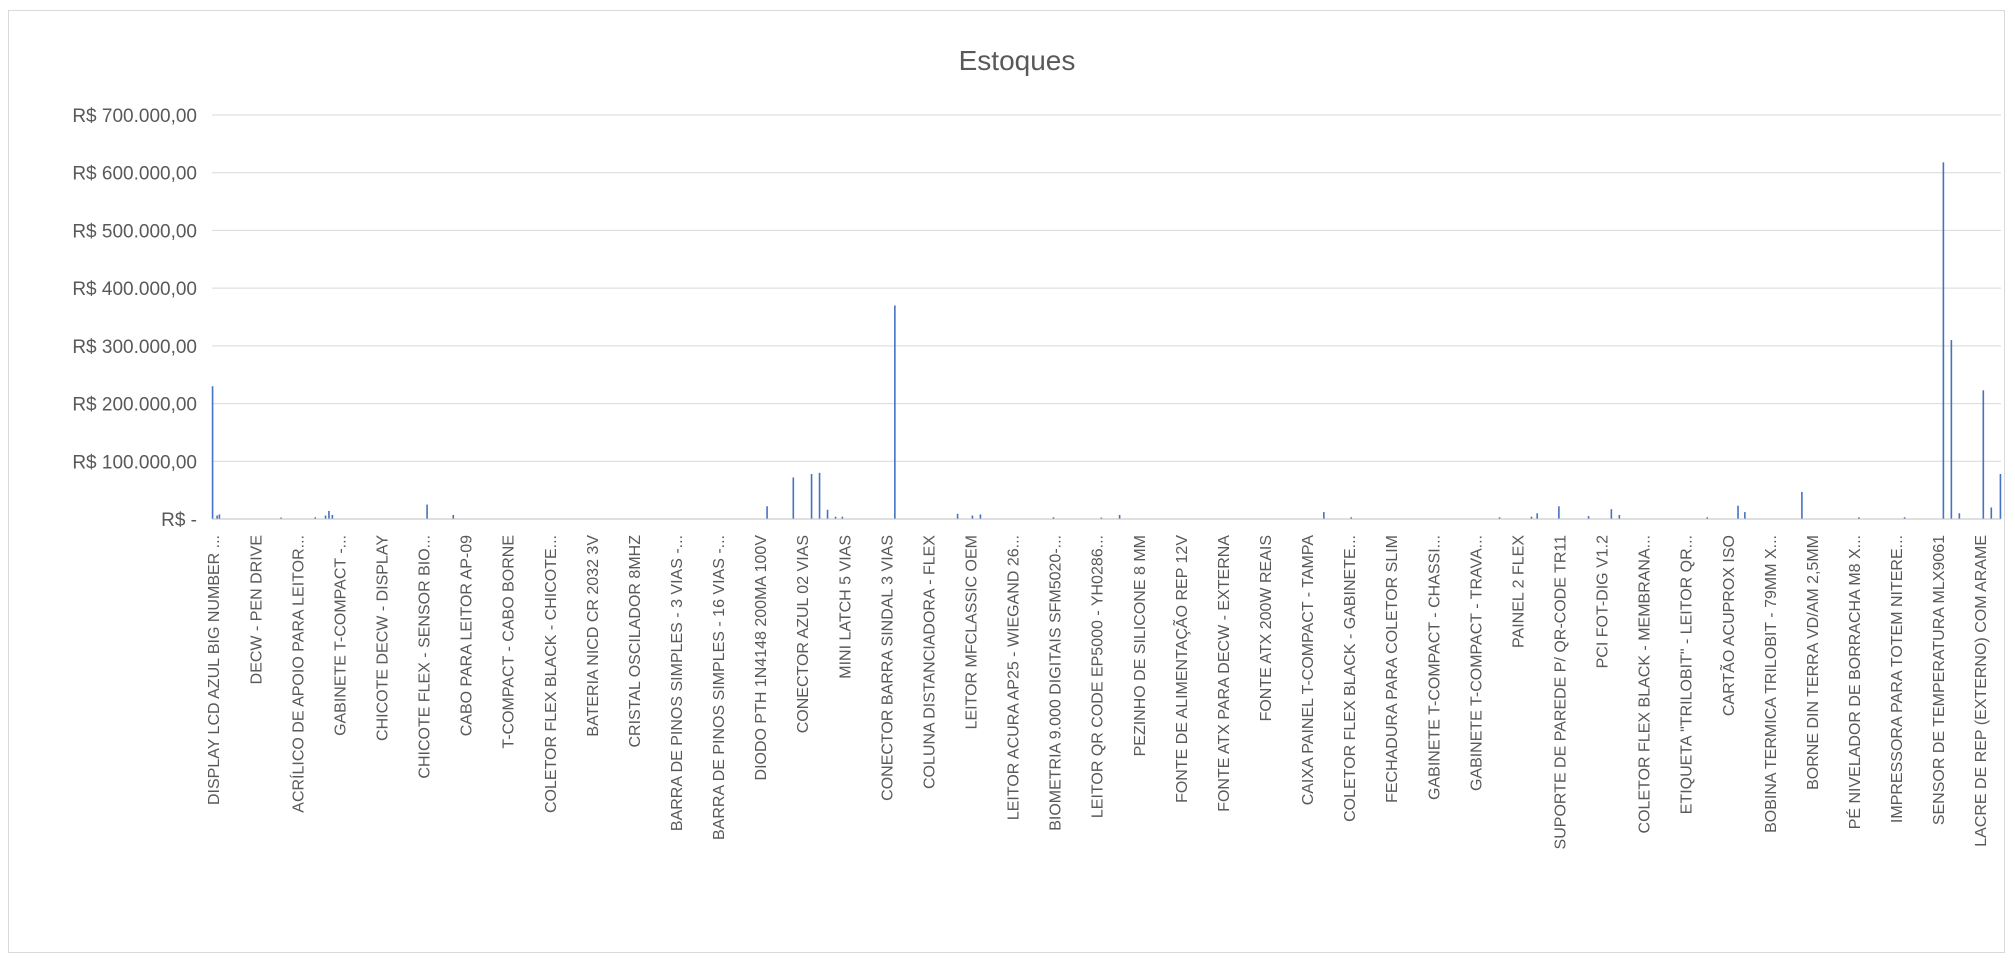 The height and width of the screenshot is (963, 2015). I want to click on x-tick-label: BATERIA NICD CR 2032 3V, so click(593, 636).